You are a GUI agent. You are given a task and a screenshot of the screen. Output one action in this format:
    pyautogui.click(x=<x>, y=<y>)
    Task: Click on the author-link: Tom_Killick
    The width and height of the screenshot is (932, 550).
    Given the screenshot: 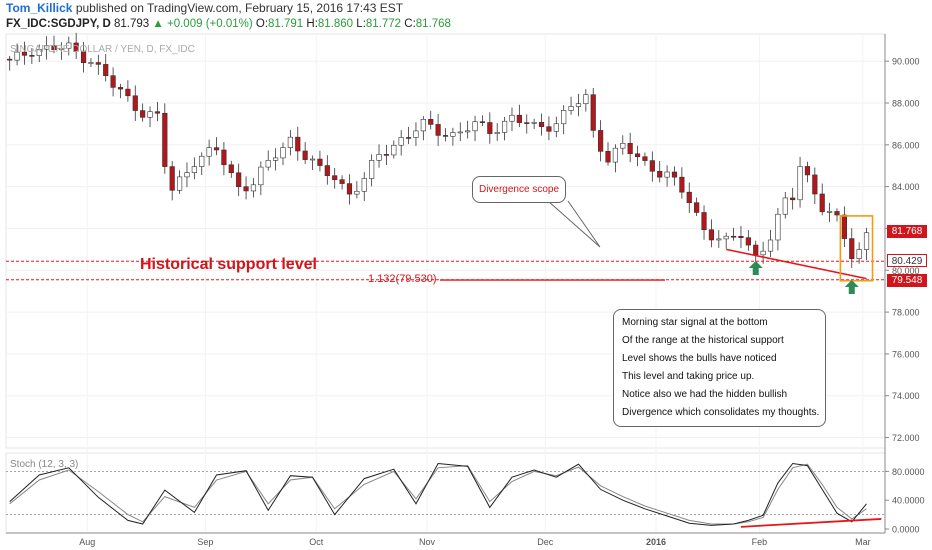 What is the action you would take?
    pyautogui.click(x=39, y=8)
    